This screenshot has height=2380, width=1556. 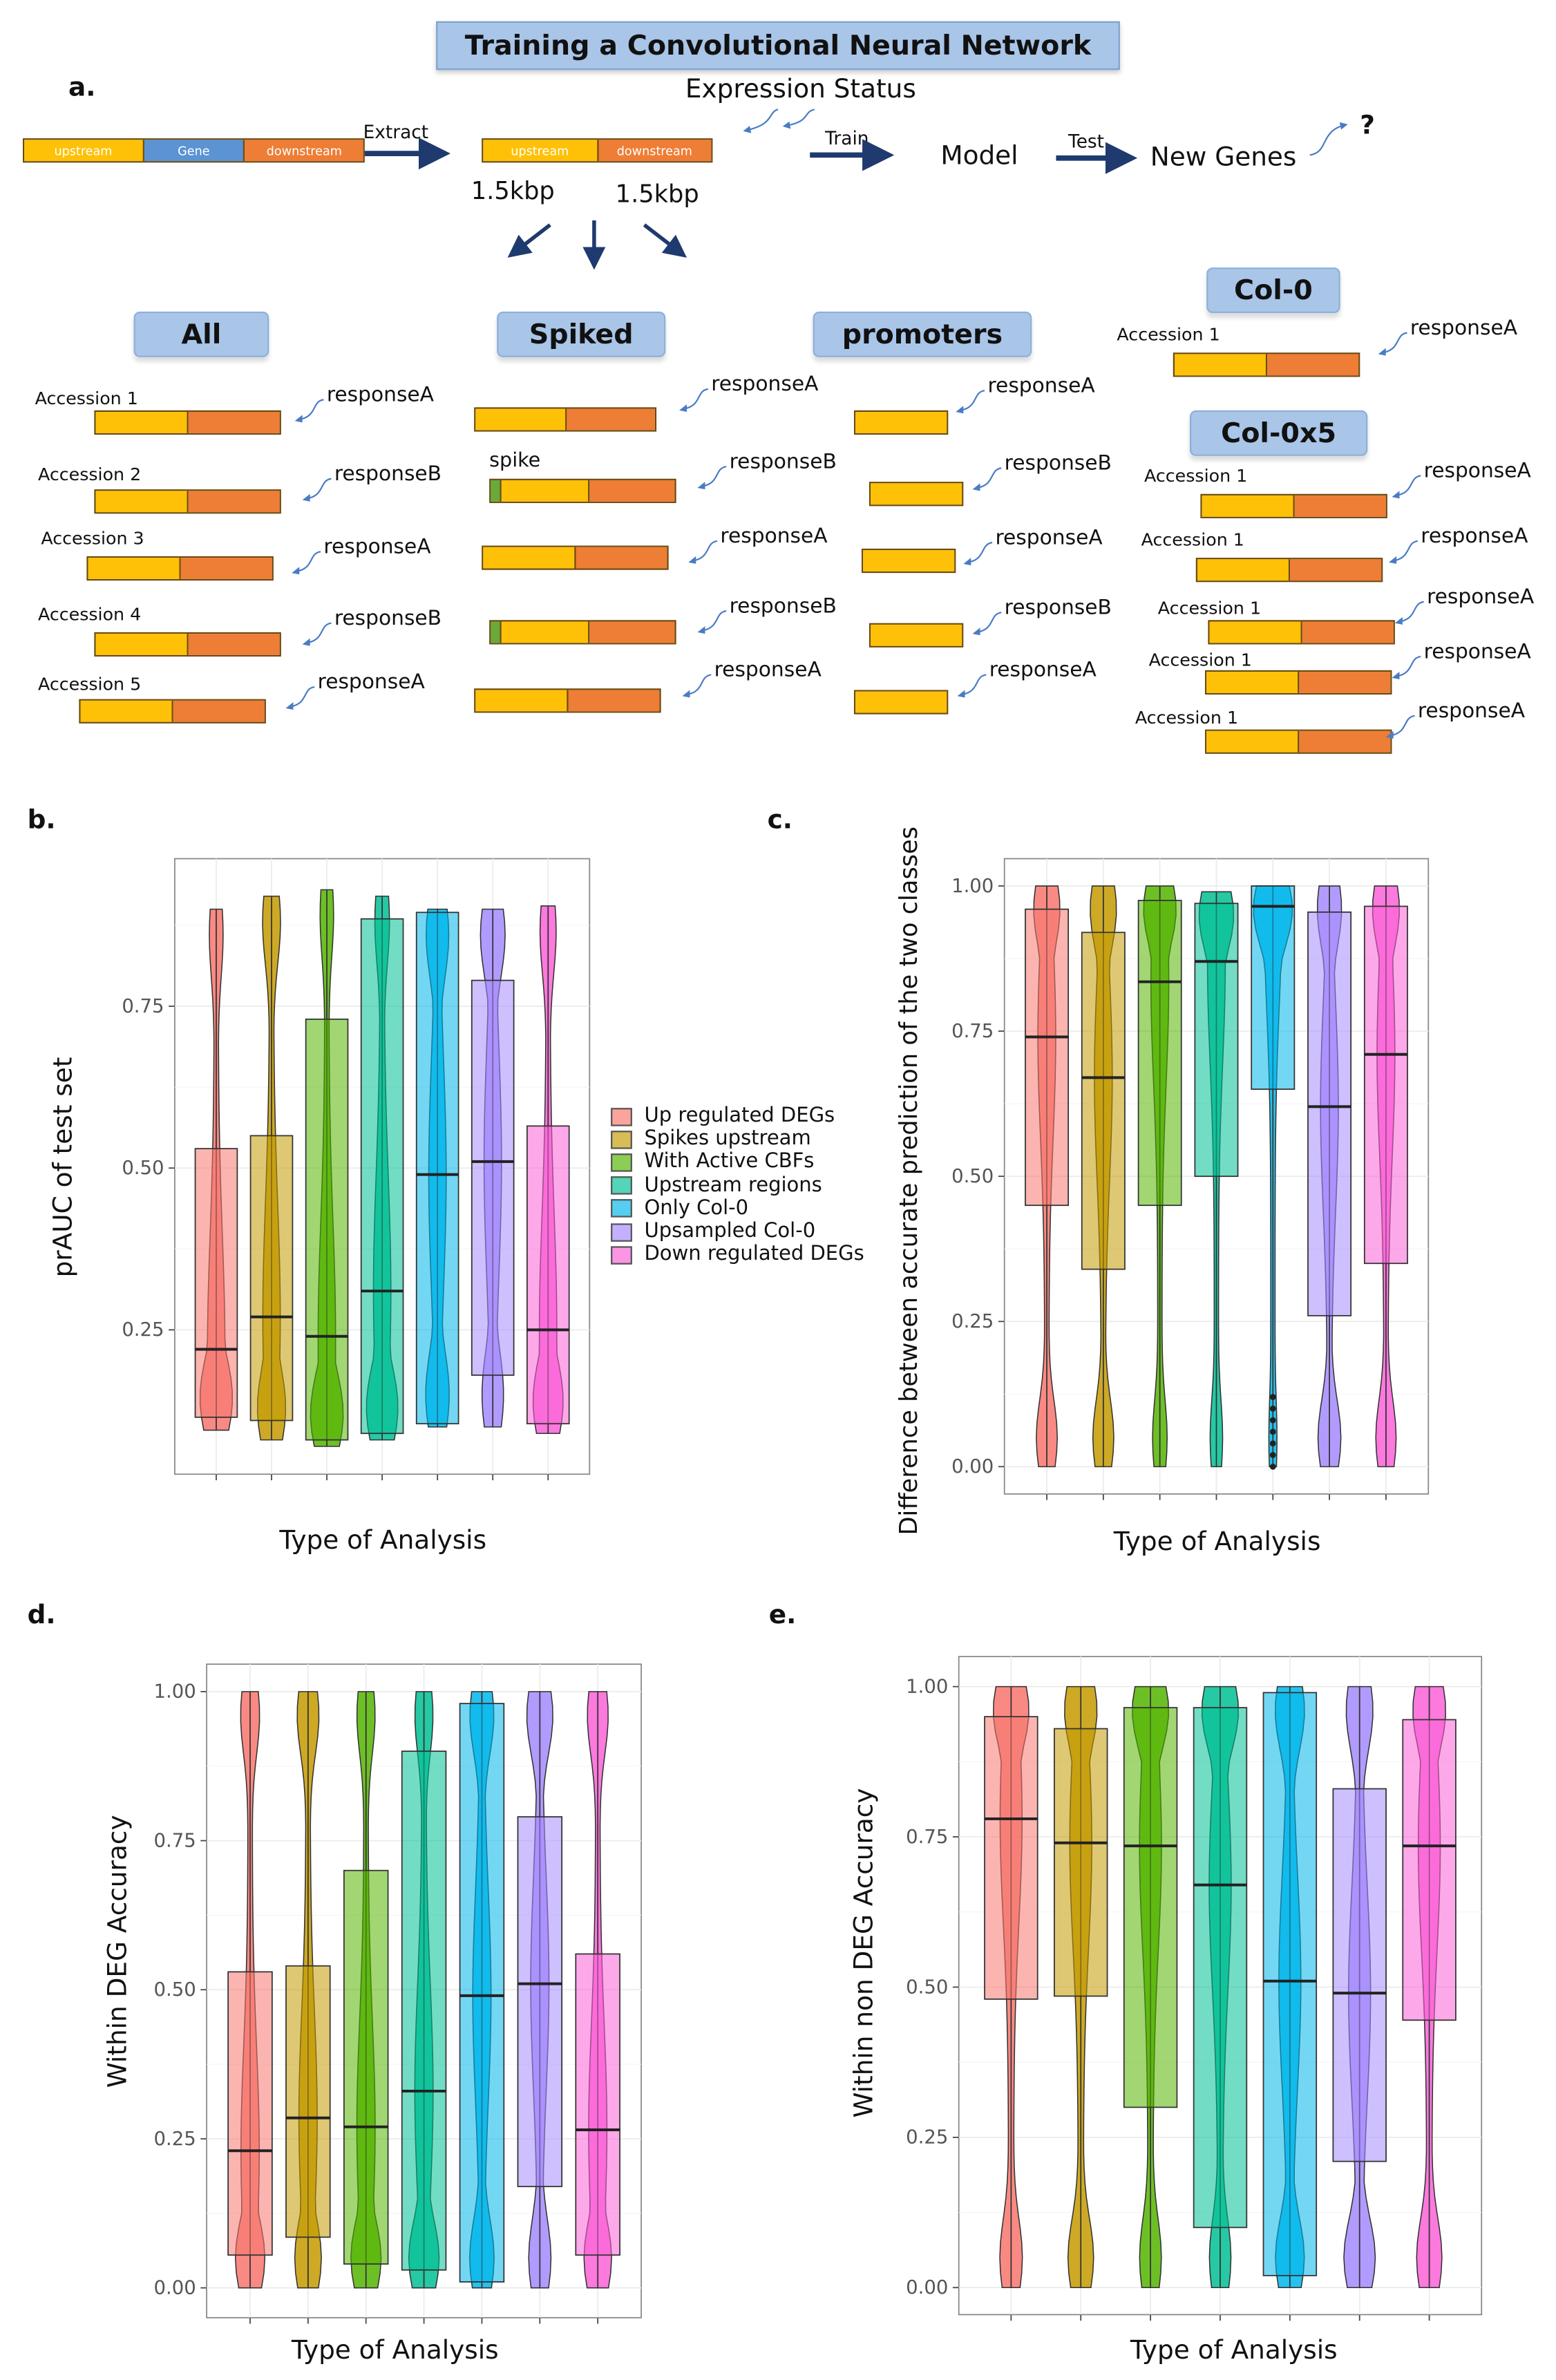 I want to click on spike-segment, so click(x=496, y=491).